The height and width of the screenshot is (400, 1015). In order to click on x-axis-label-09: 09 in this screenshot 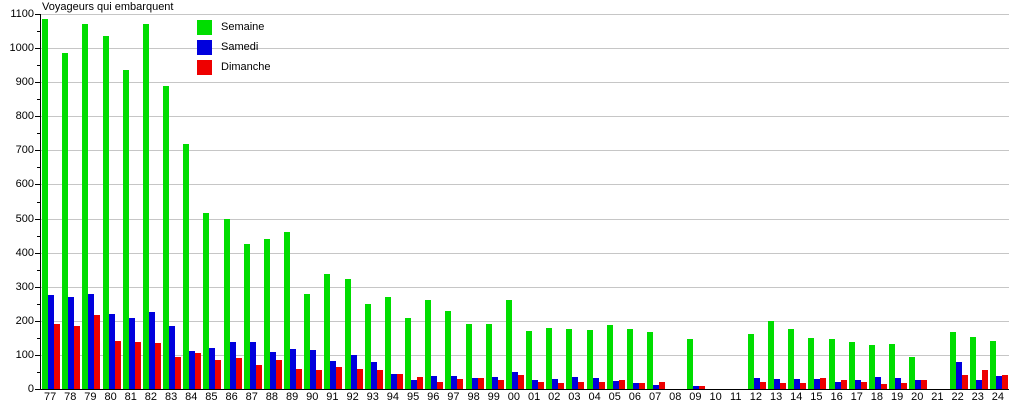, I will do `click(695, 395)`.